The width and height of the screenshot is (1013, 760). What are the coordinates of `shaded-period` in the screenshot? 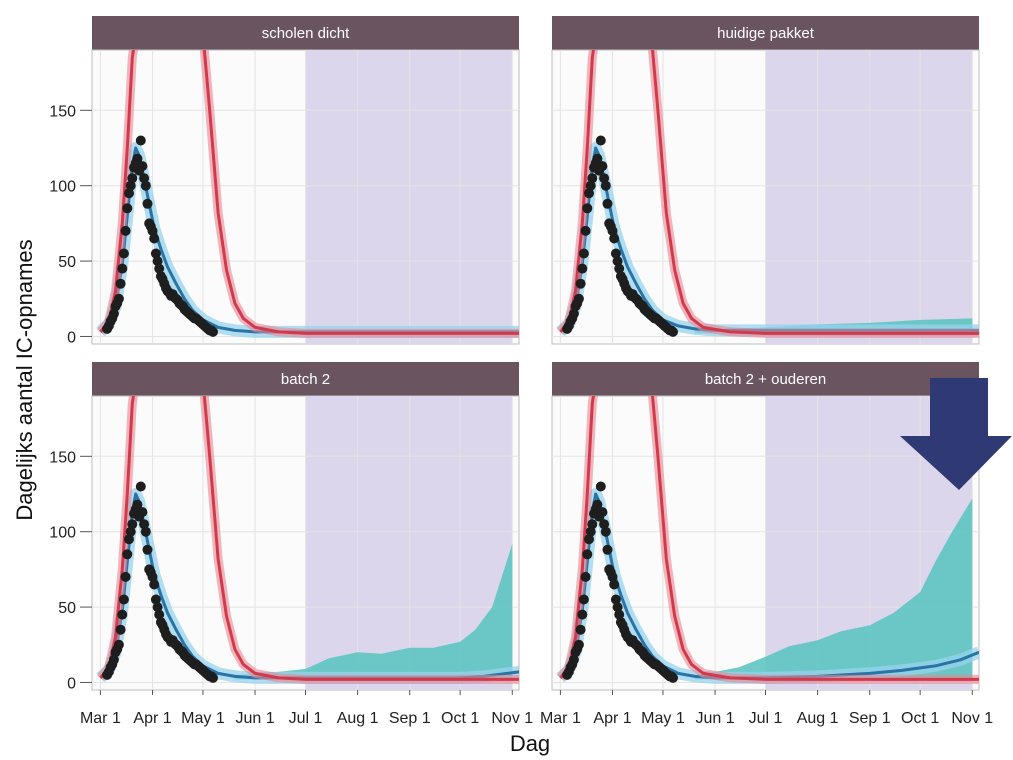 It's located at (869, 197).